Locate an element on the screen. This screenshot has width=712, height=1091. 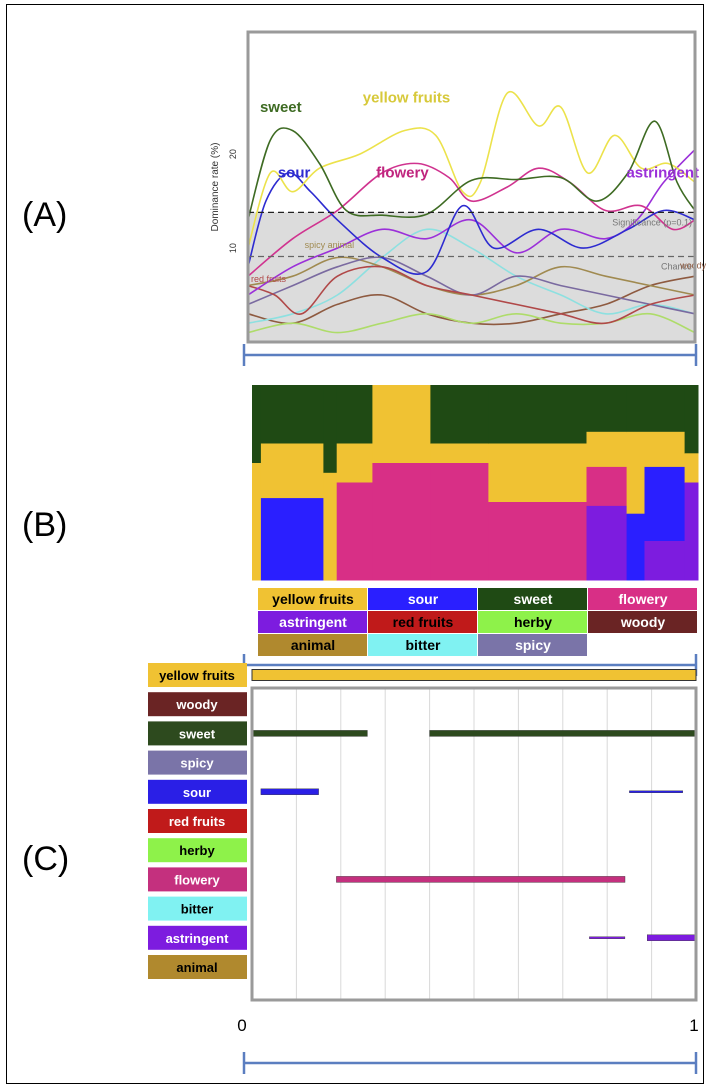
series-line-yellow-fruits is located at coordinates (471, 169).